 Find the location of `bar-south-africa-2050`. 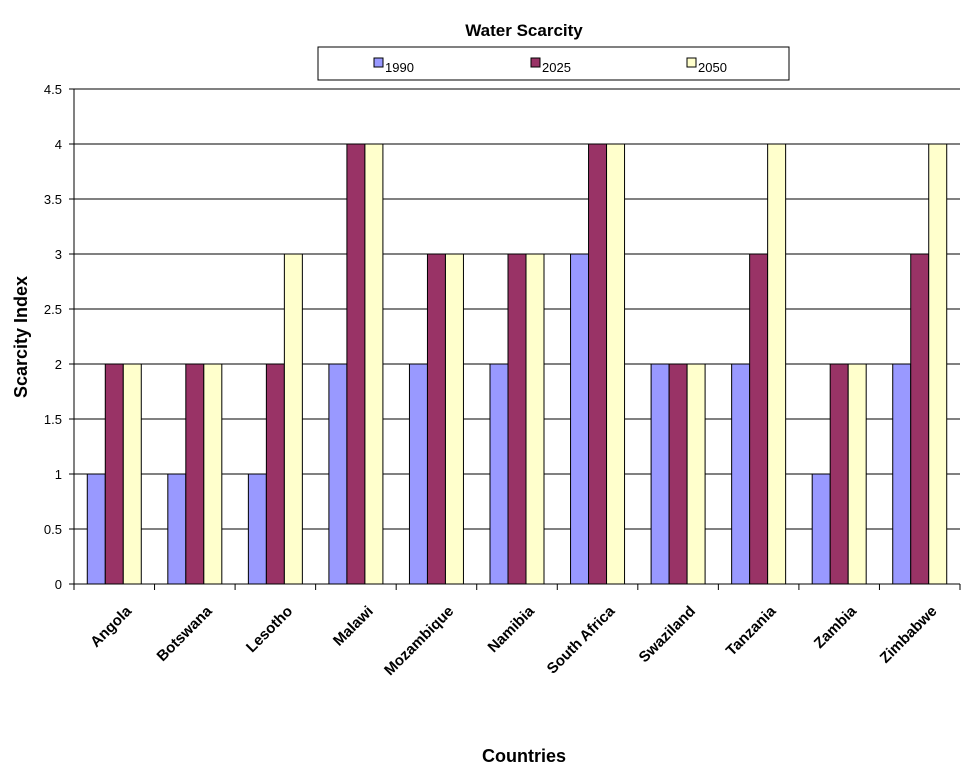

bar-south-africa-2050 is located at coordinates (616, 364).